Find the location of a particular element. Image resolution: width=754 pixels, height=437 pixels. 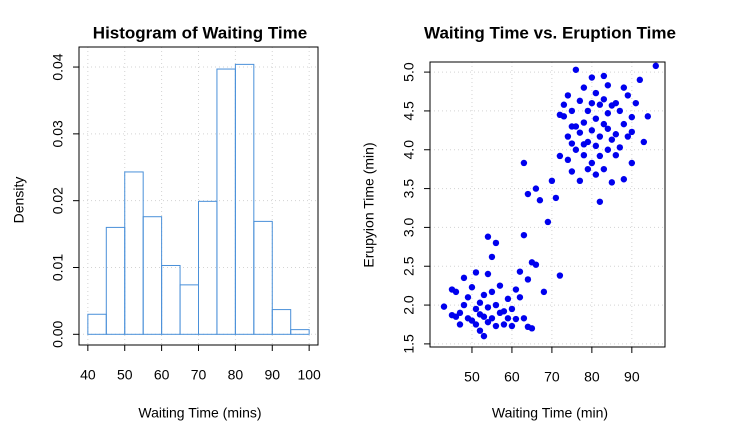

y-tick-label: 2.5 is located at coordinates (409, 266).